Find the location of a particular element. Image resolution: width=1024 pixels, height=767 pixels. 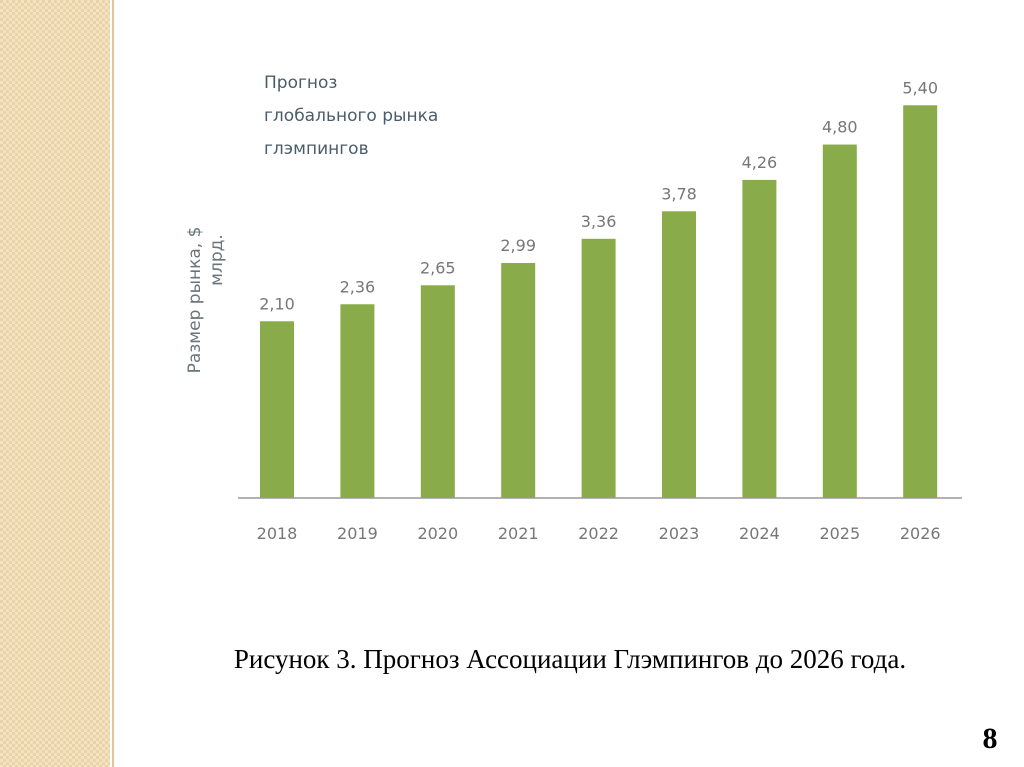

value-label: 2,65 is located at coordinates (438, 267).